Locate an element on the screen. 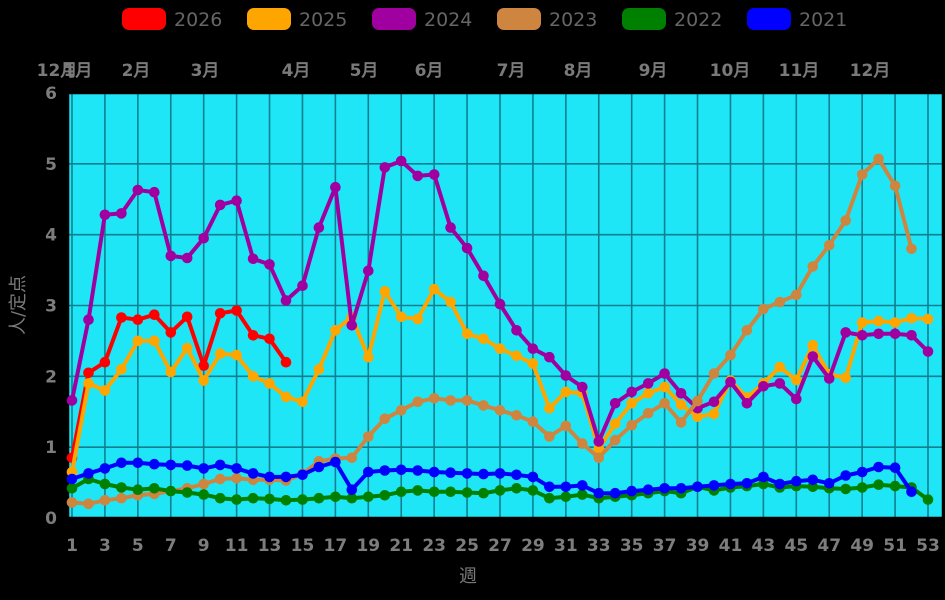 The width and height of the screenshot is (945, 600). data-point-2024-w26 is located at coordinates (483, 276).